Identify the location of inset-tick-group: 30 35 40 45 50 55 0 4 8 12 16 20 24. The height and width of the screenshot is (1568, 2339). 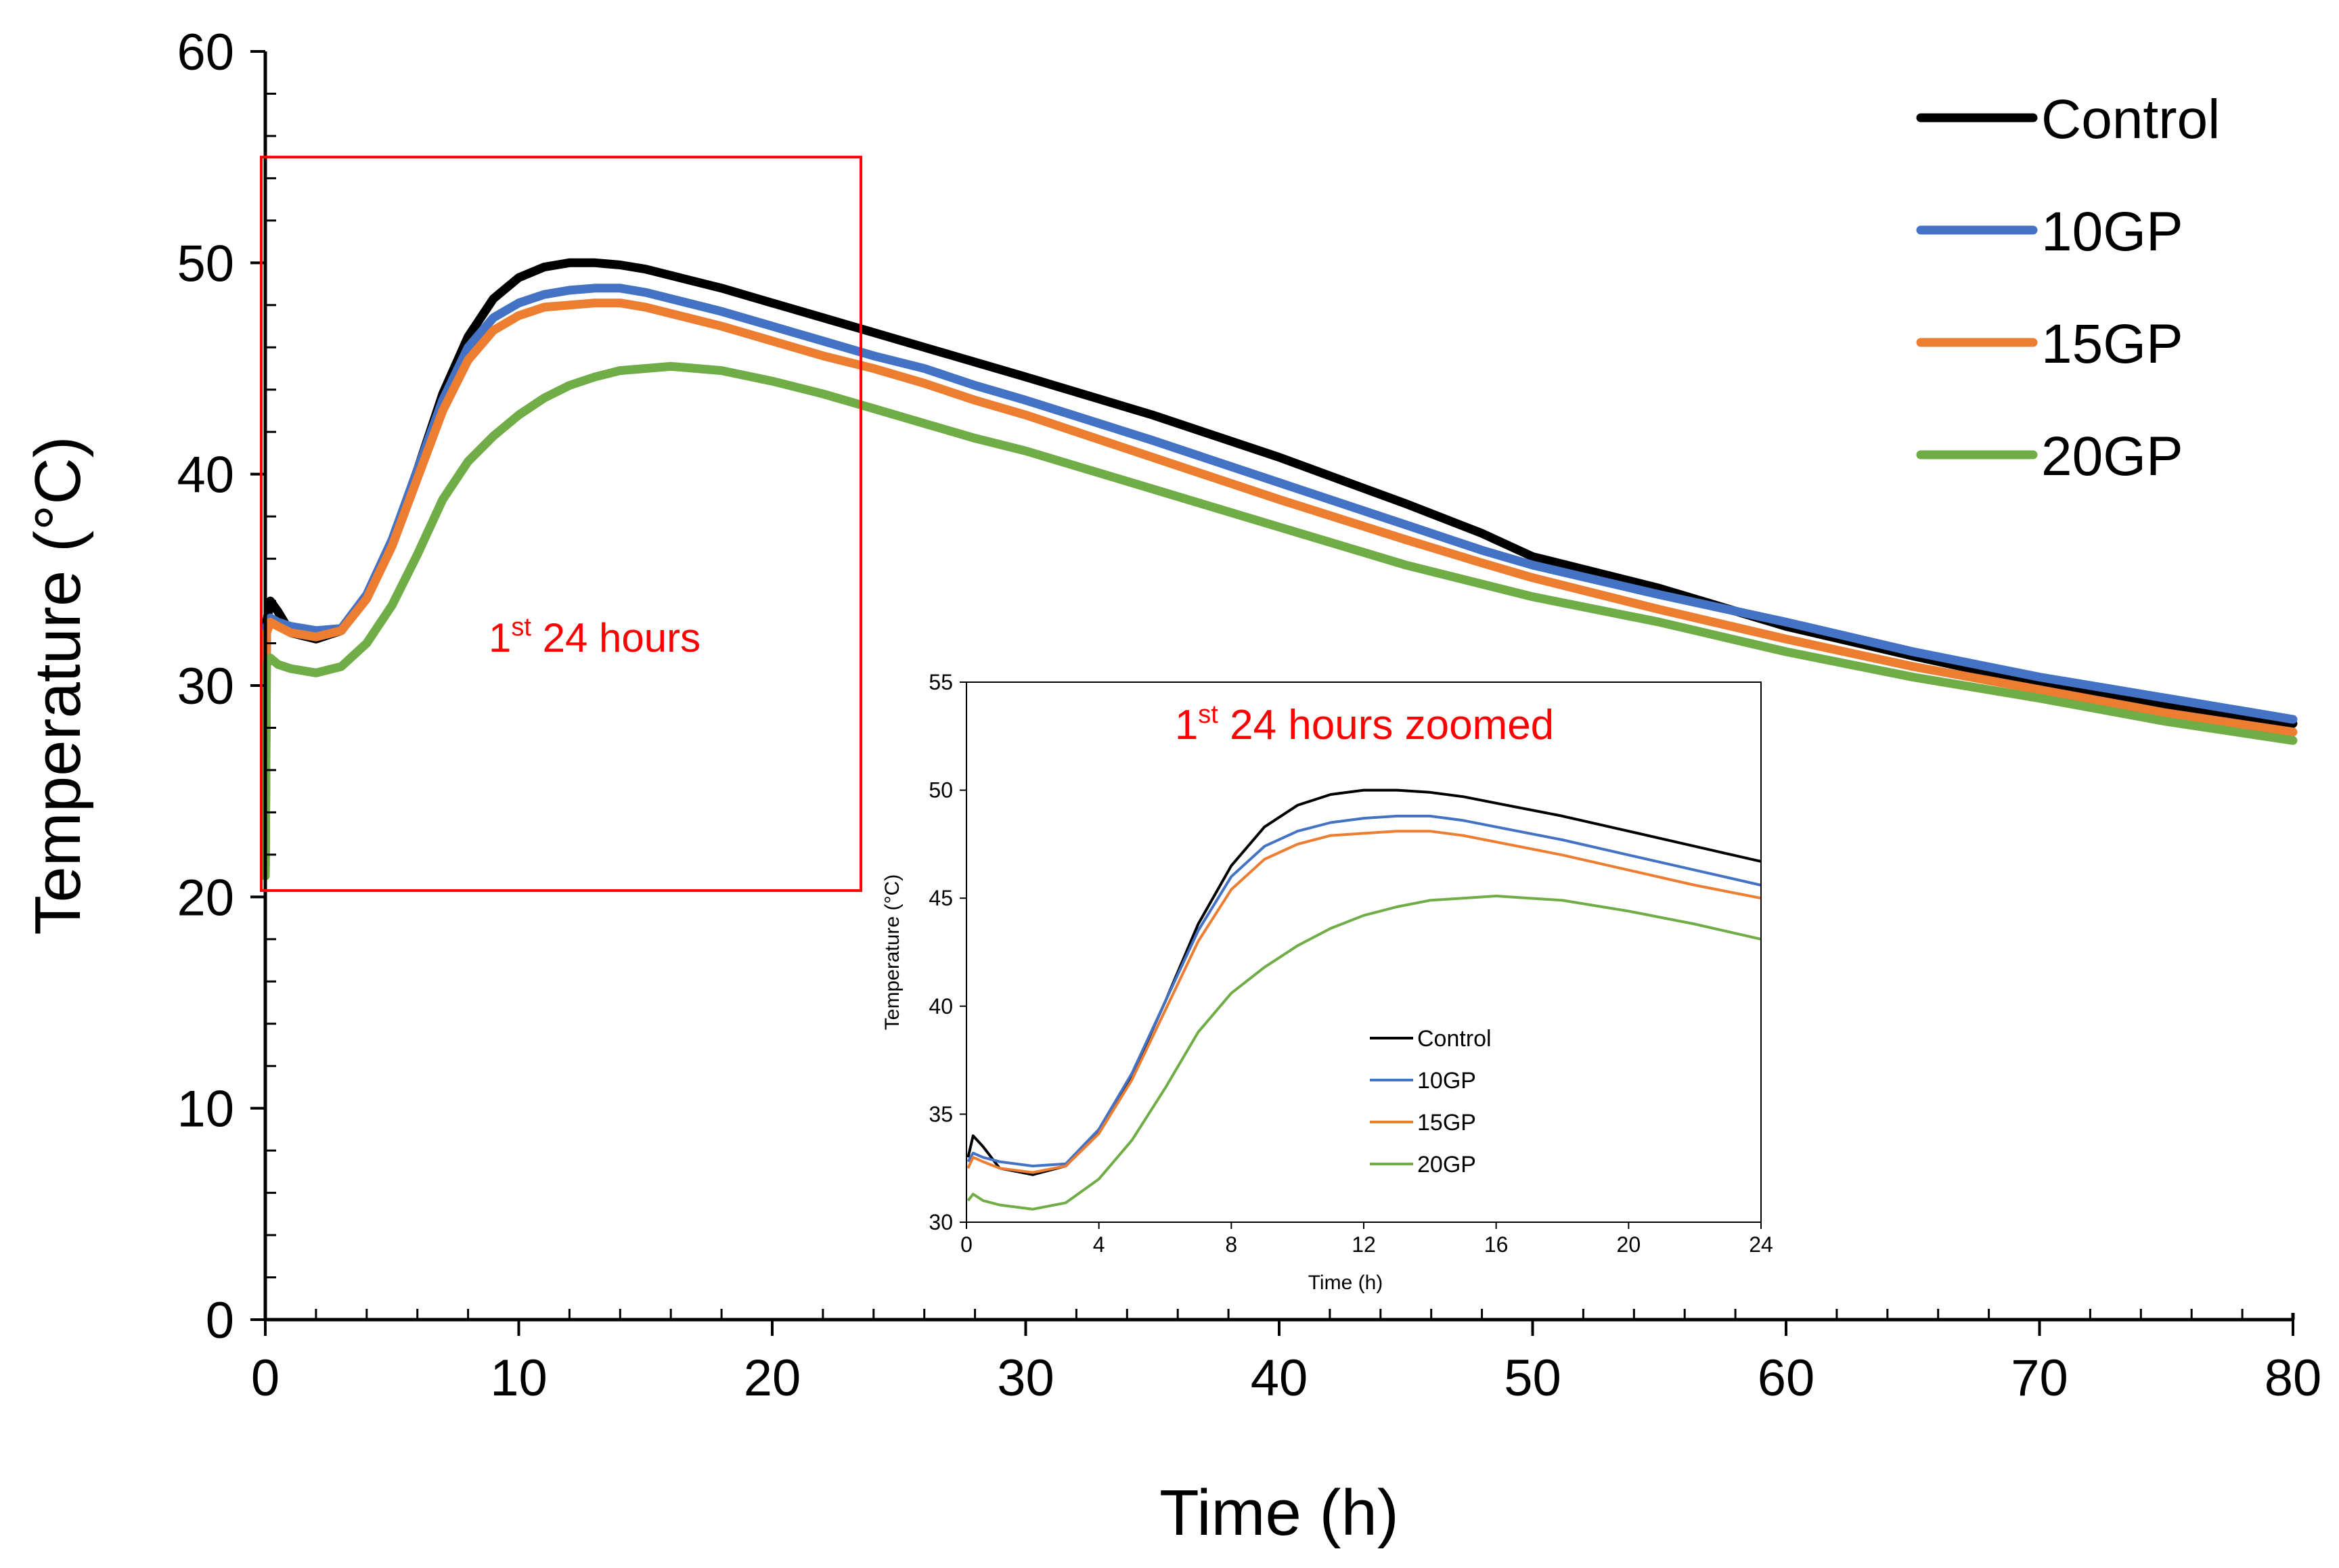
(1351, 963).